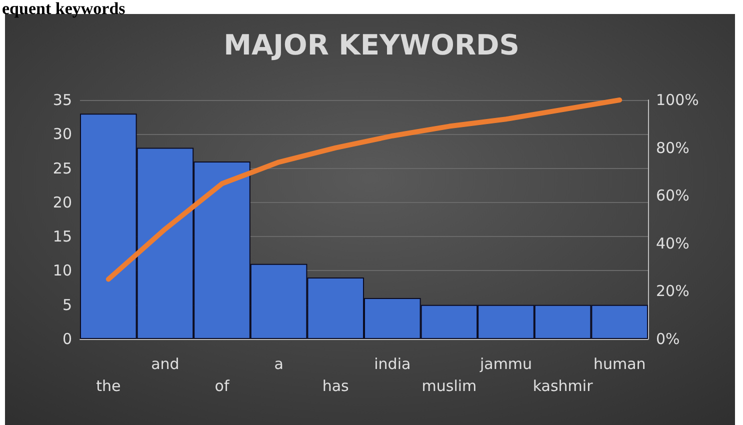  What do you see at coordinates (62, 271) in the screenshot?
I see `y-tick-label: 10` at bounding box center [62, 271].